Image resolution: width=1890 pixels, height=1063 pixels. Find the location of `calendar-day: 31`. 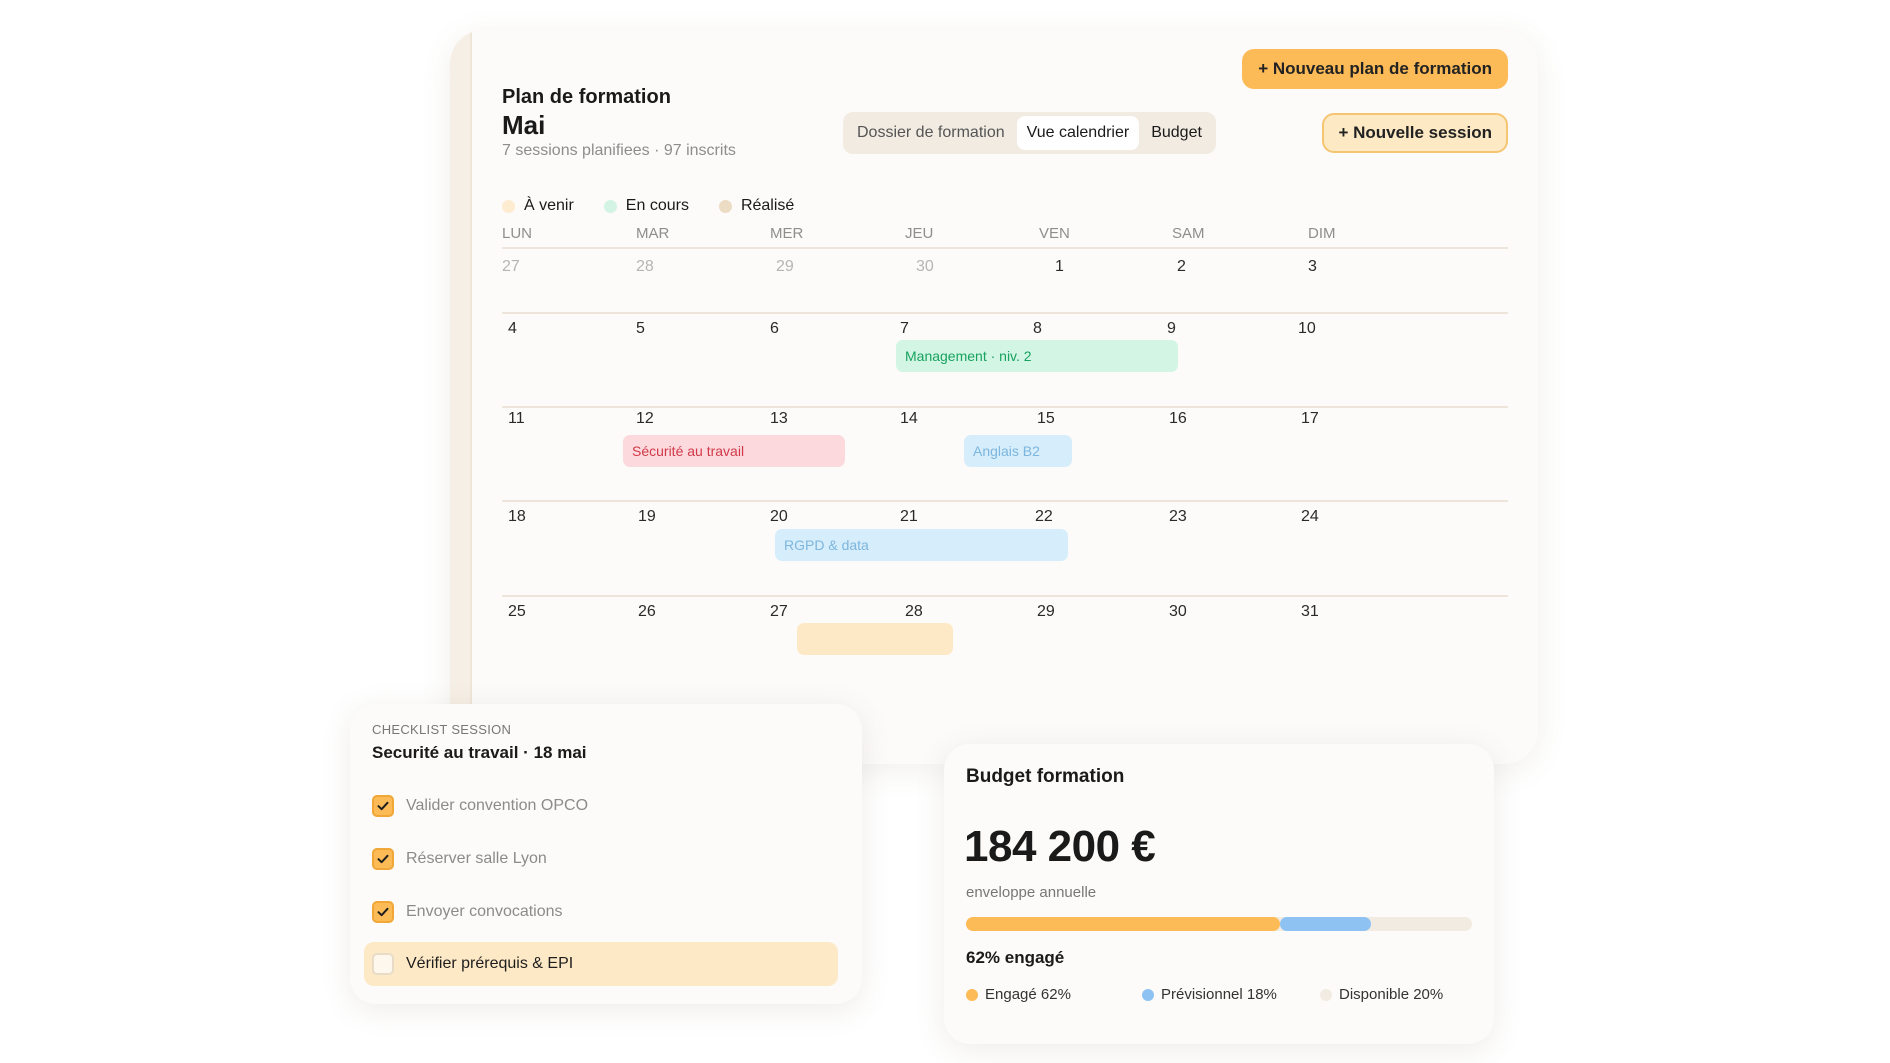

calendar-day: 31 is located at coordinates (1310, 611).